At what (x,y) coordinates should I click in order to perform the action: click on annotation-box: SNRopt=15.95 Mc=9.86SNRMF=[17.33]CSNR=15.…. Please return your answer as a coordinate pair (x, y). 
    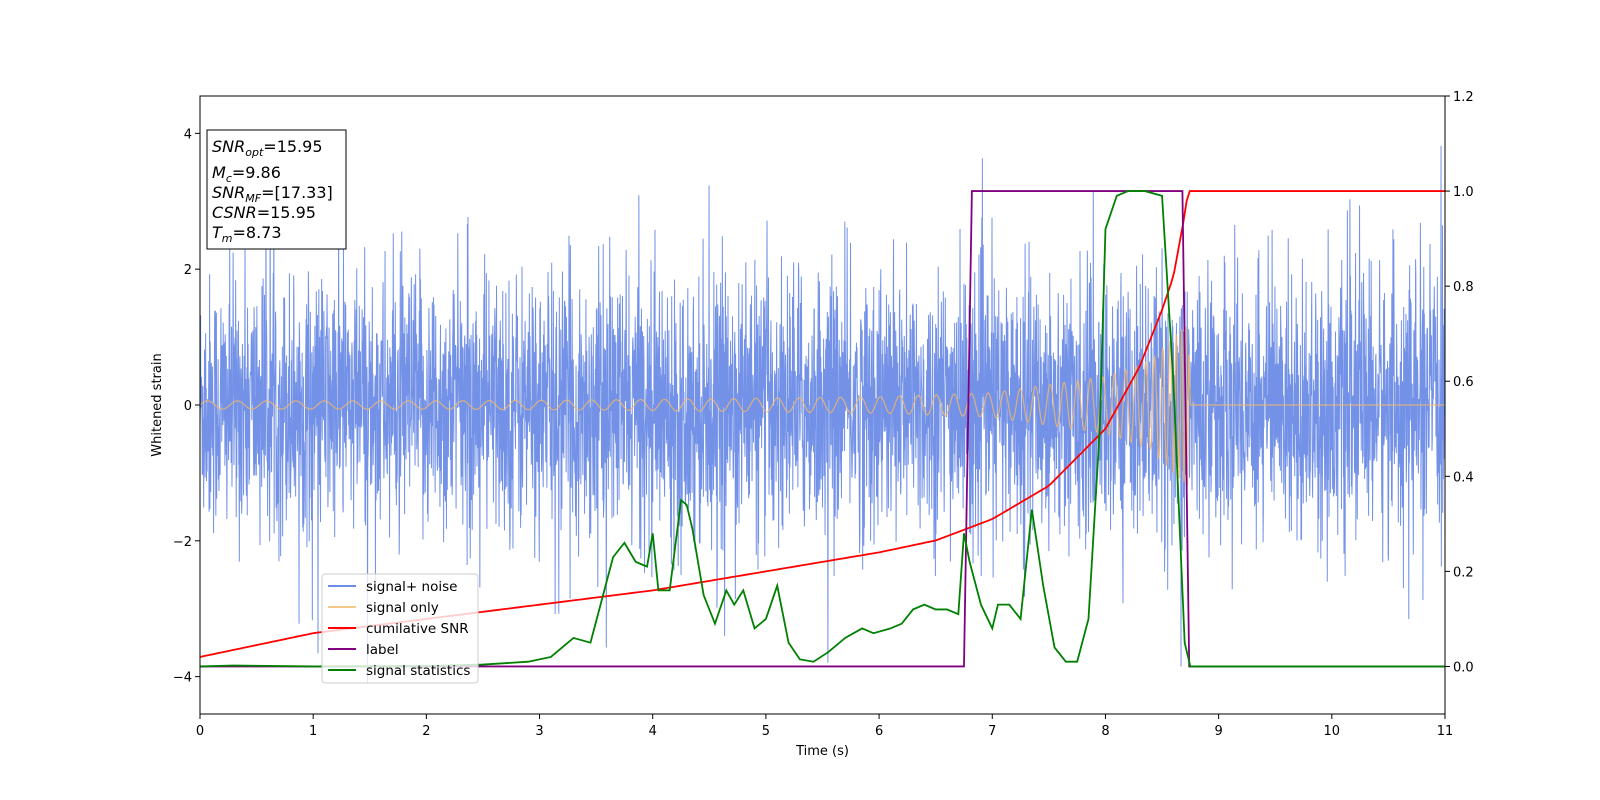
    Looking at the image, I should click on (276, 189).